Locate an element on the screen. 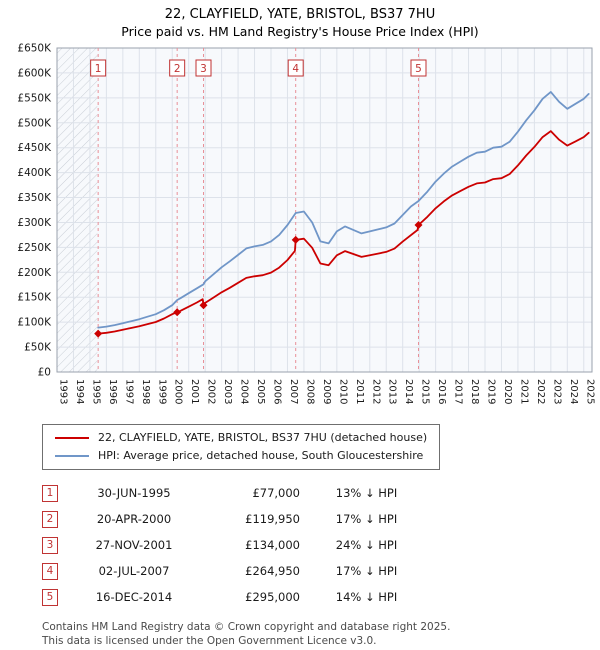 The image size is (600, 650). svg-text: 1999 is located at coordinates (161, 391).